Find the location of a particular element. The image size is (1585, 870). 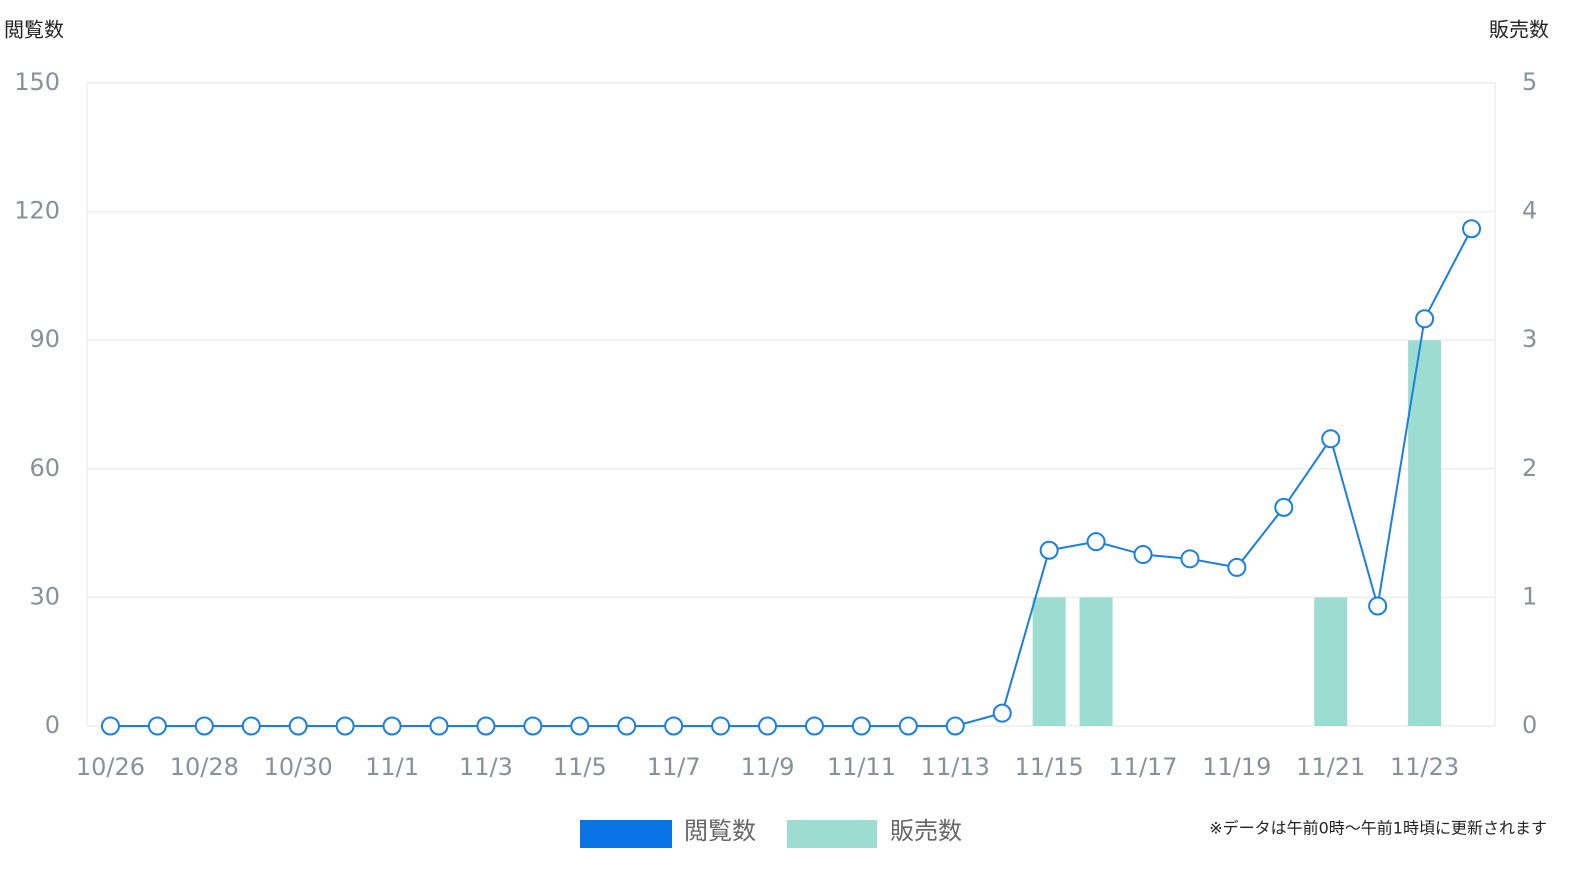

y-tick-label: 0 is located at coordinates (52, 725).